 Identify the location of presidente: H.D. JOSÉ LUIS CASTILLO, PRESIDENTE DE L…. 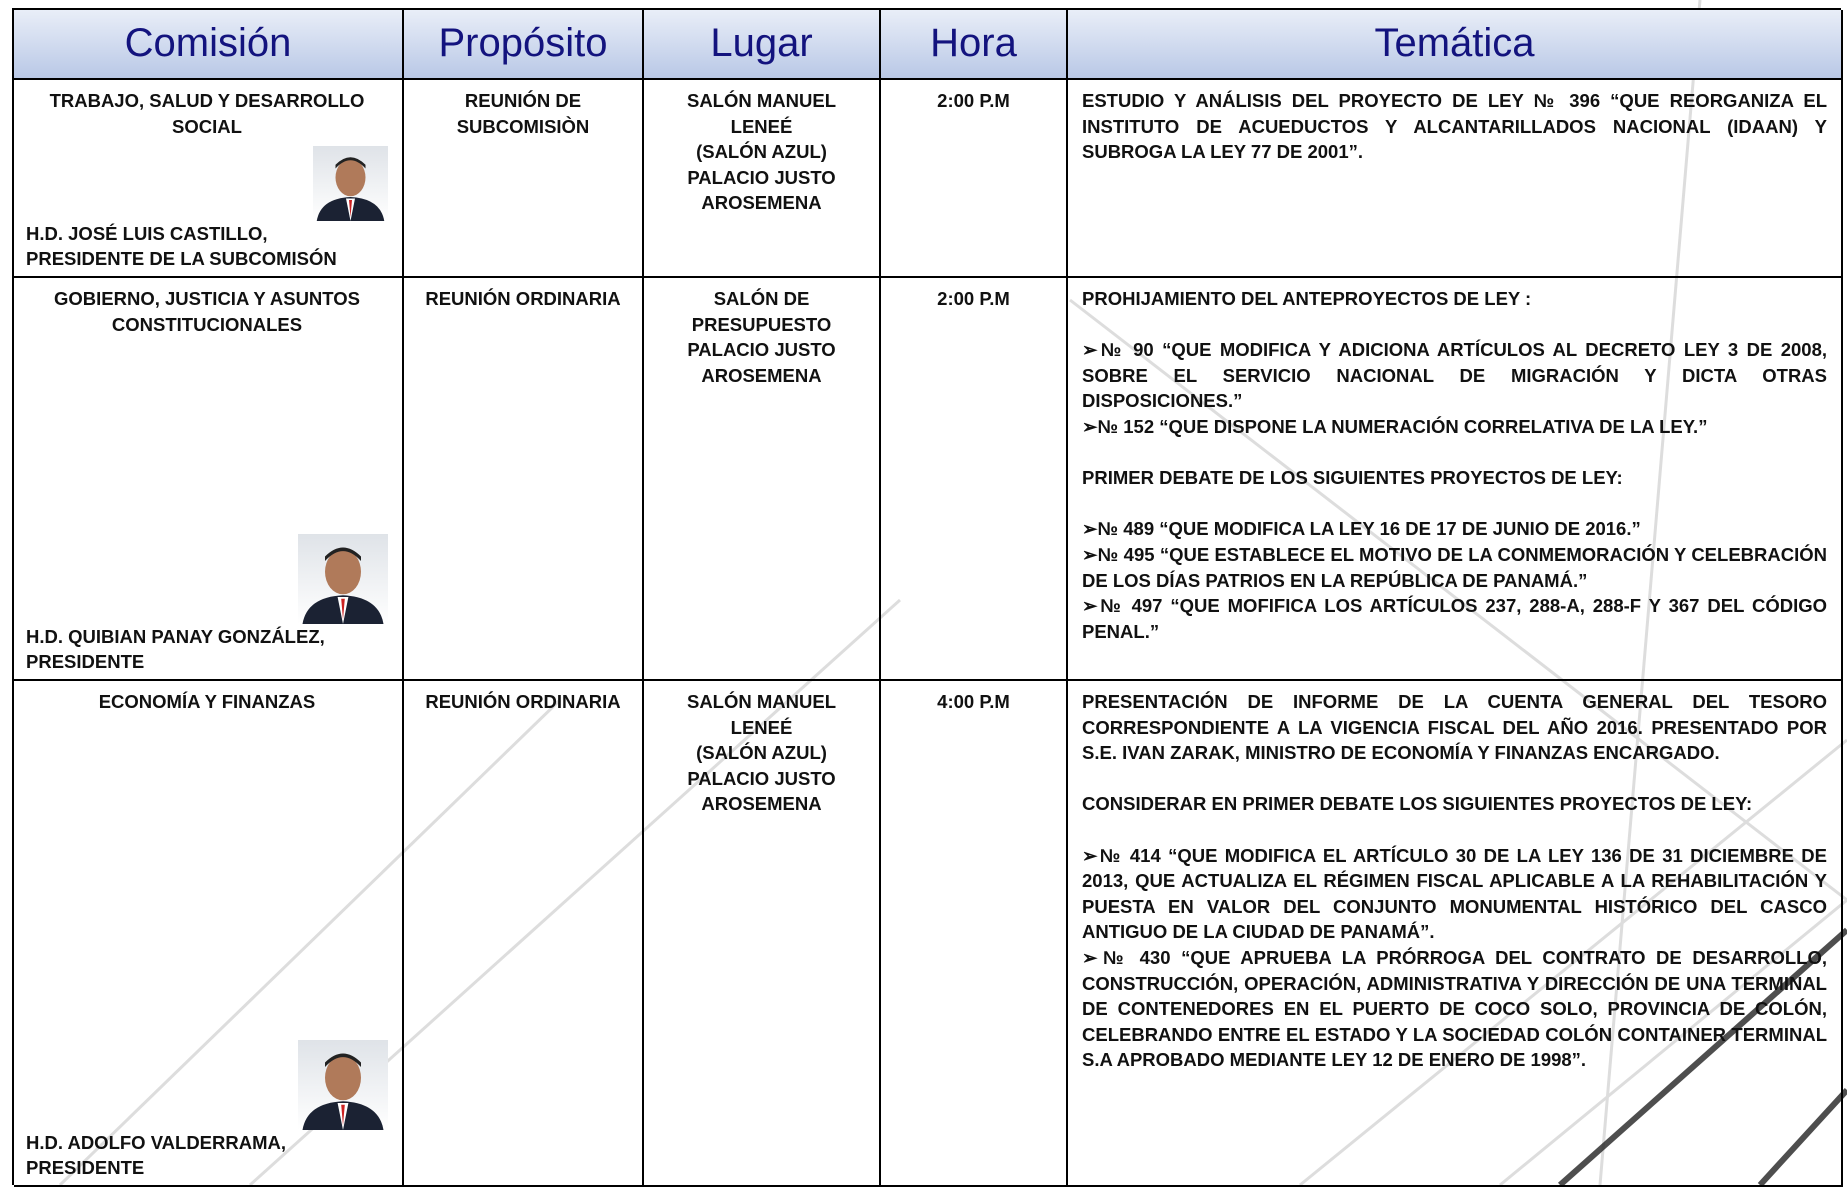
(181, 246).